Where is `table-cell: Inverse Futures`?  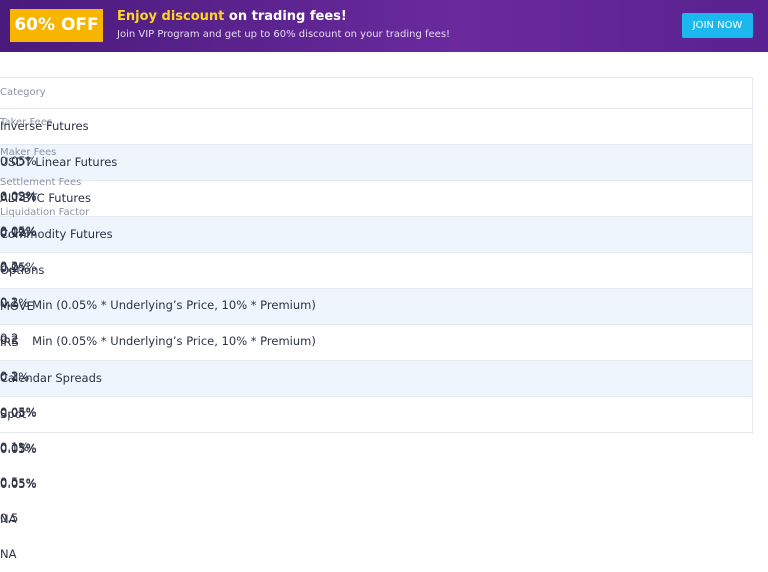
table-cell: Inverse Futures is located at coordinates (44, 126).